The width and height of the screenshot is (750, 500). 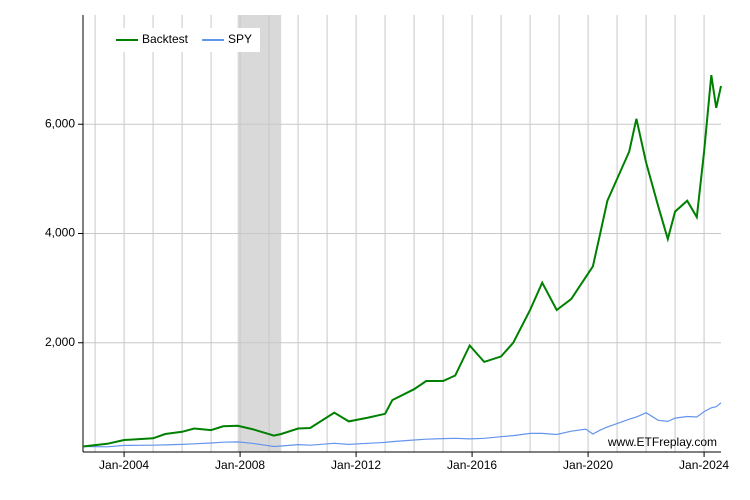 I want to click on legend-label: SPY, so click(x=240, y=39).